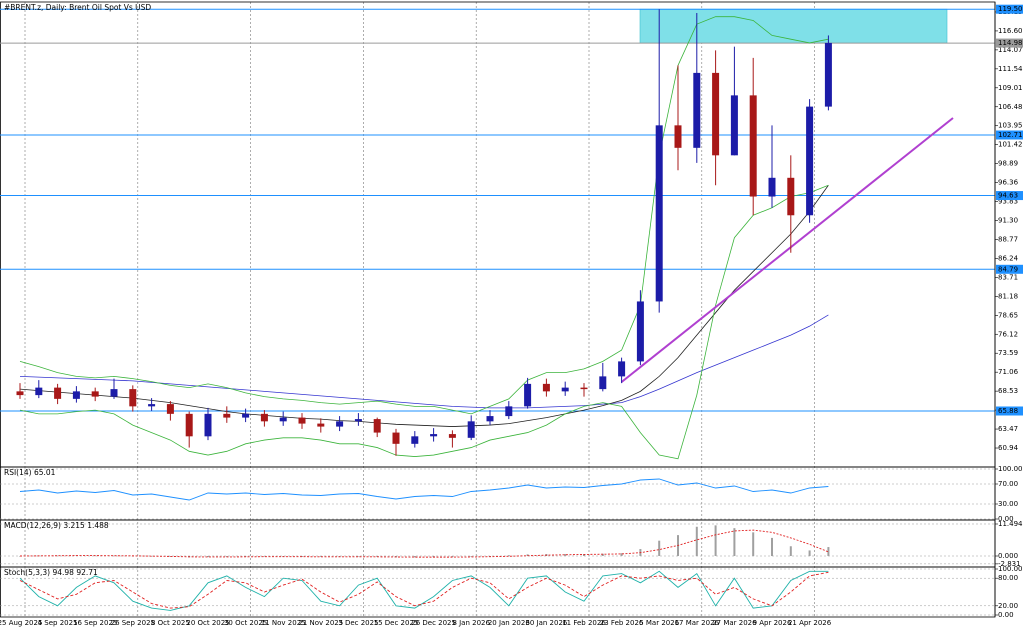 Image resolution: width=1024 pixels, height=628 pixels. Describe the element at coordinates (471, 623) in the screenshot. I see `x-tick-label: 8 Jan 2026` at that location.